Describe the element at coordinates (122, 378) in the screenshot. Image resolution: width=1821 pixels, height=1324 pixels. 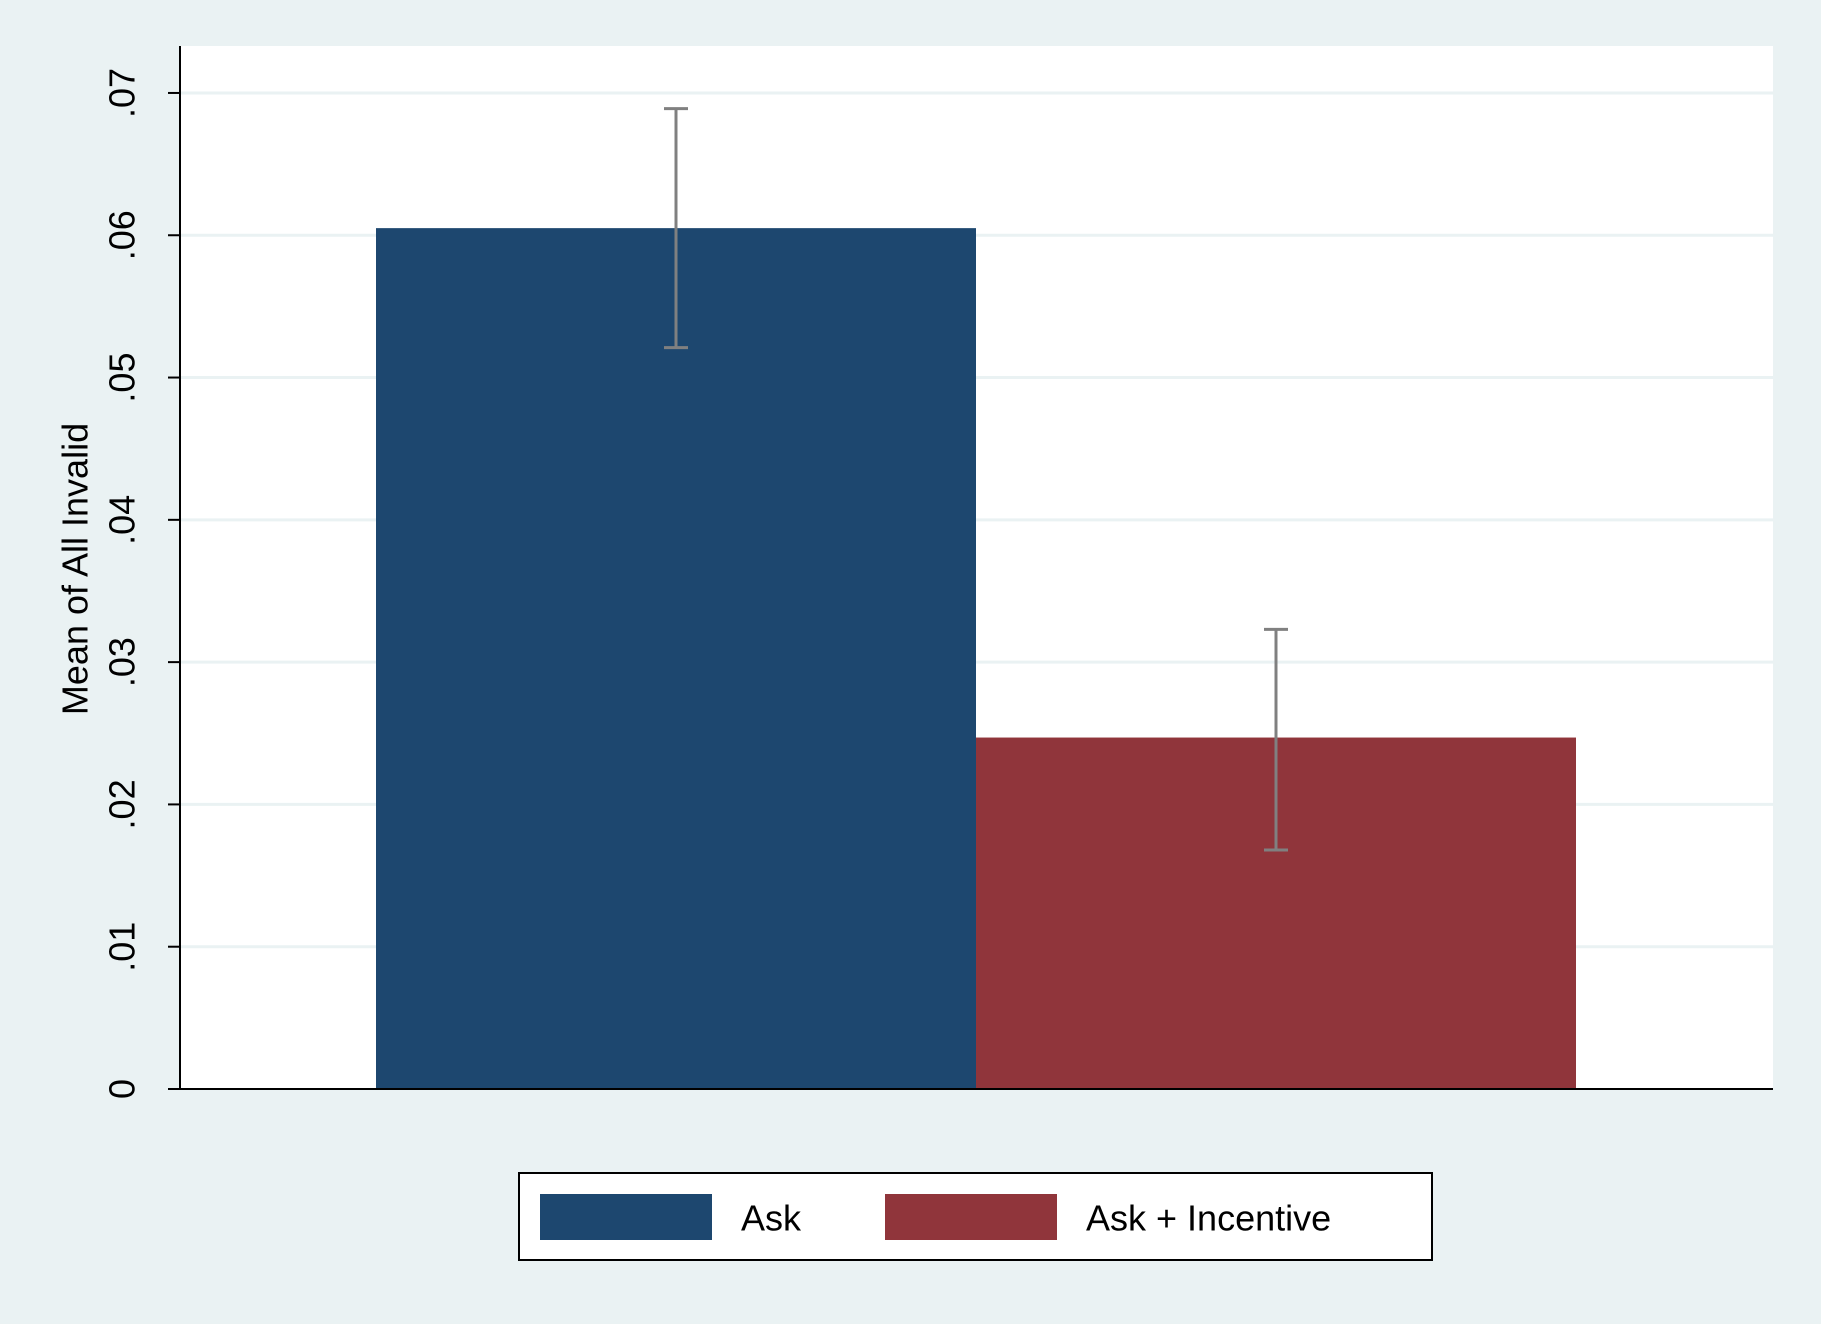
I see `y-tick-label: .05` at that location.